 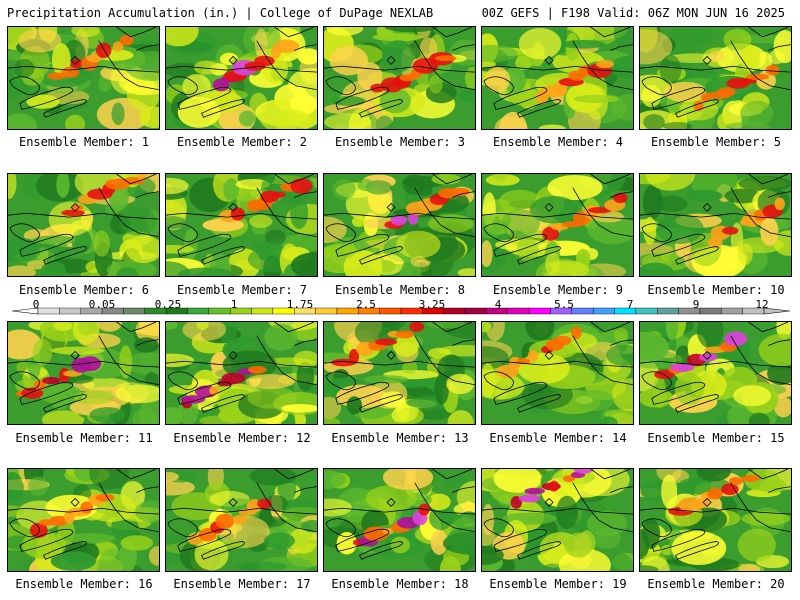 What do you see at coordinates (84, 290) in the screenshot?
I see `ensemble-member-label: Ensemble Member: 6` at bounding box center [84, 290].